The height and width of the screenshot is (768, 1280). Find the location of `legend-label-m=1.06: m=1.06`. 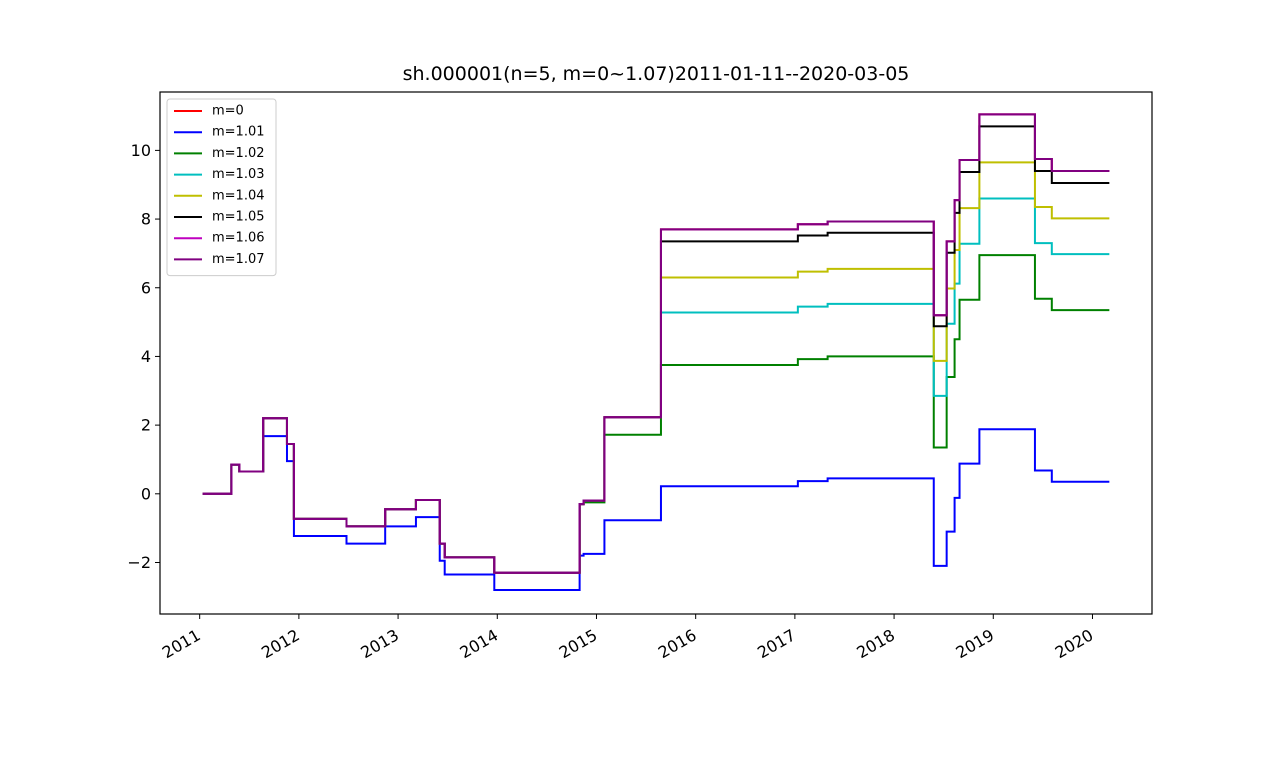

legend-label-m=1.06: m=1.06 is located at coordinates (238, 238).